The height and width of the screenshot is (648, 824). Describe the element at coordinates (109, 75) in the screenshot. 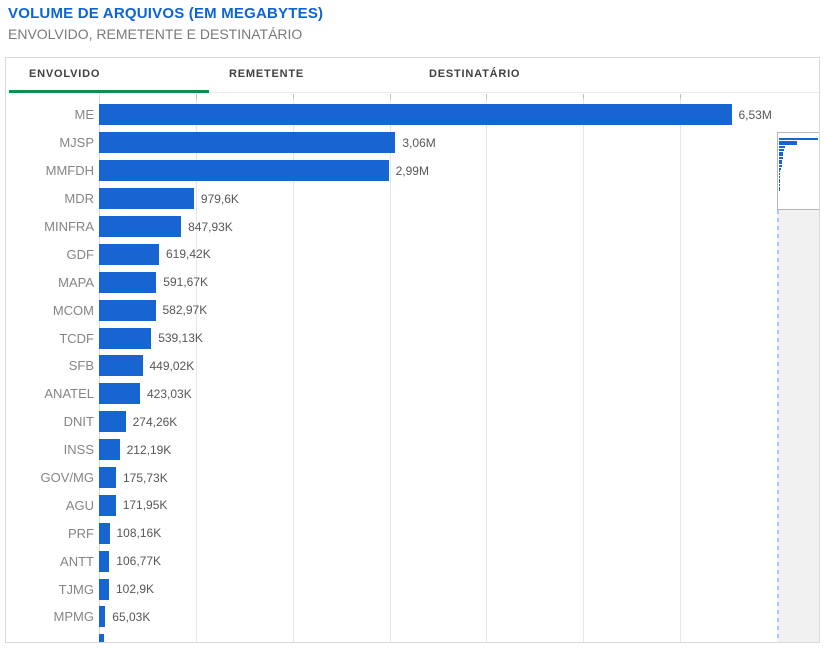

I see `tab-envolvido: ENVOLVIDO` at that location.